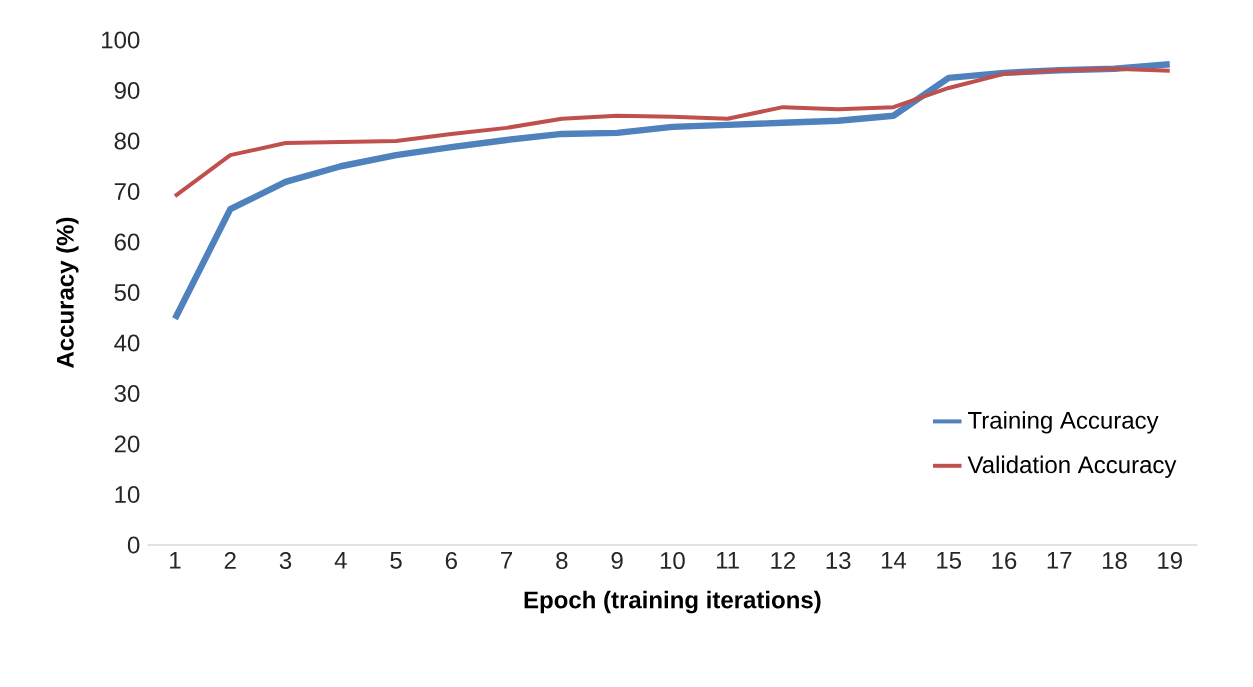  Describe the element at coordinates (127, 393) in the screenshot. I see `y-tick-label: 30` at that location.